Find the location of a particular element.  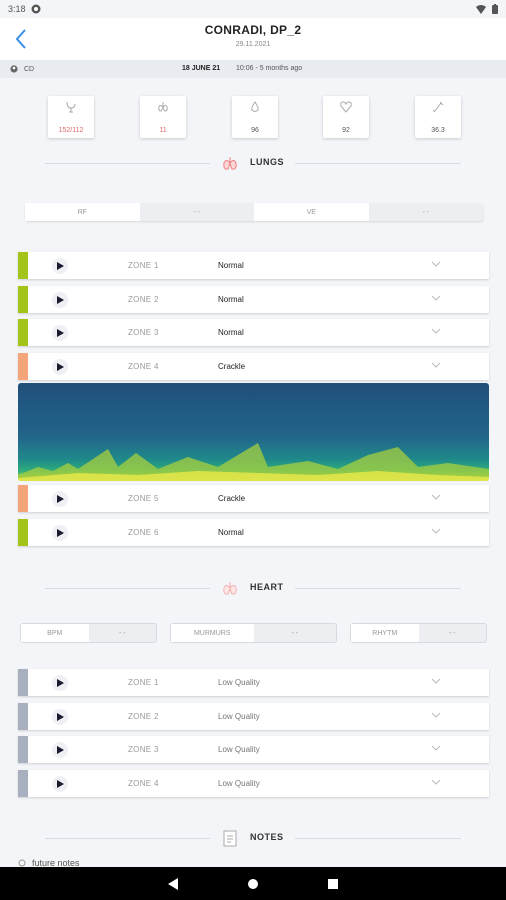

page-title: CONRADI, DP_2 is located at coordinates (253, 30).